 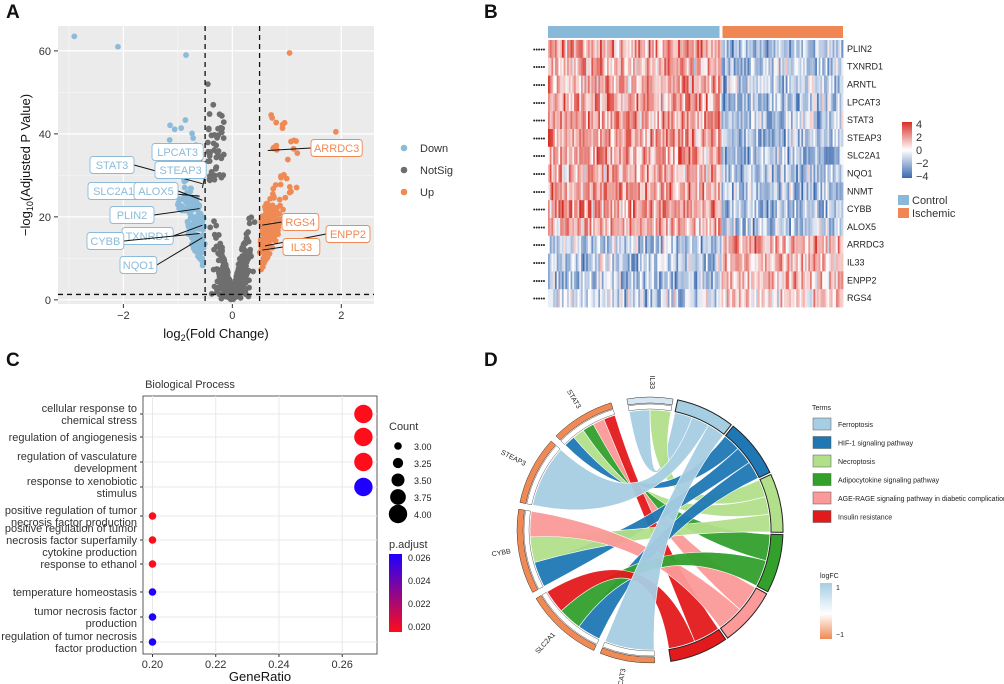 What do you see at coordinates (138, 266) in the screenshot?
I see `volcano-label: NQO1` at bounding box center [138, 266].